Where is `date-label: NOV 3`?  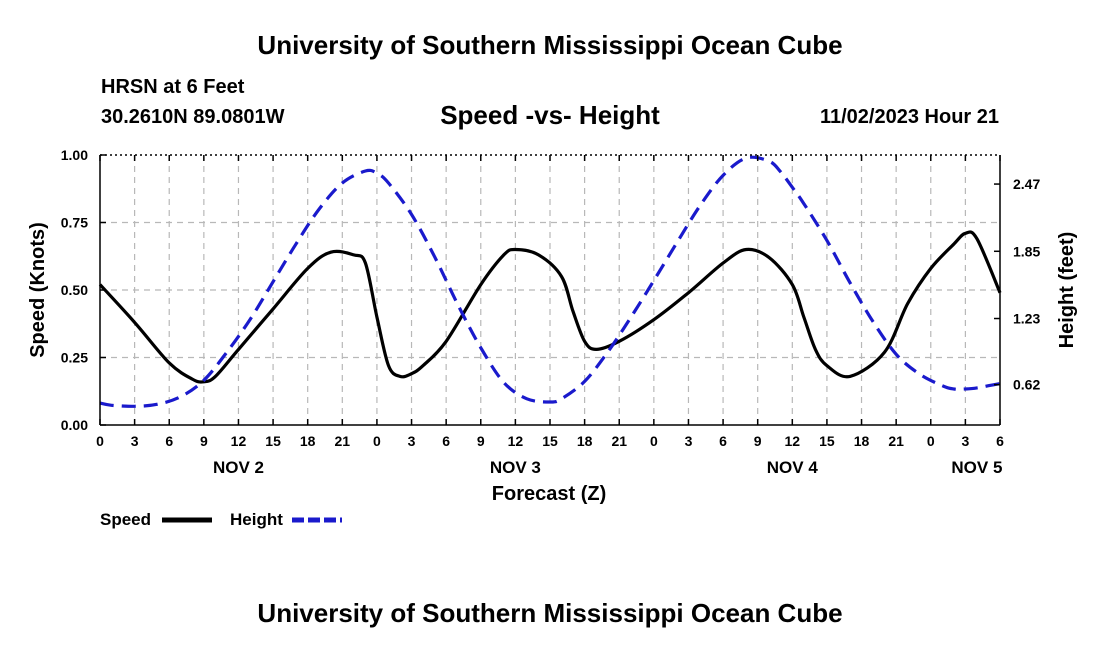 date-label: NOV 3 is located at coordinates (515, 467).